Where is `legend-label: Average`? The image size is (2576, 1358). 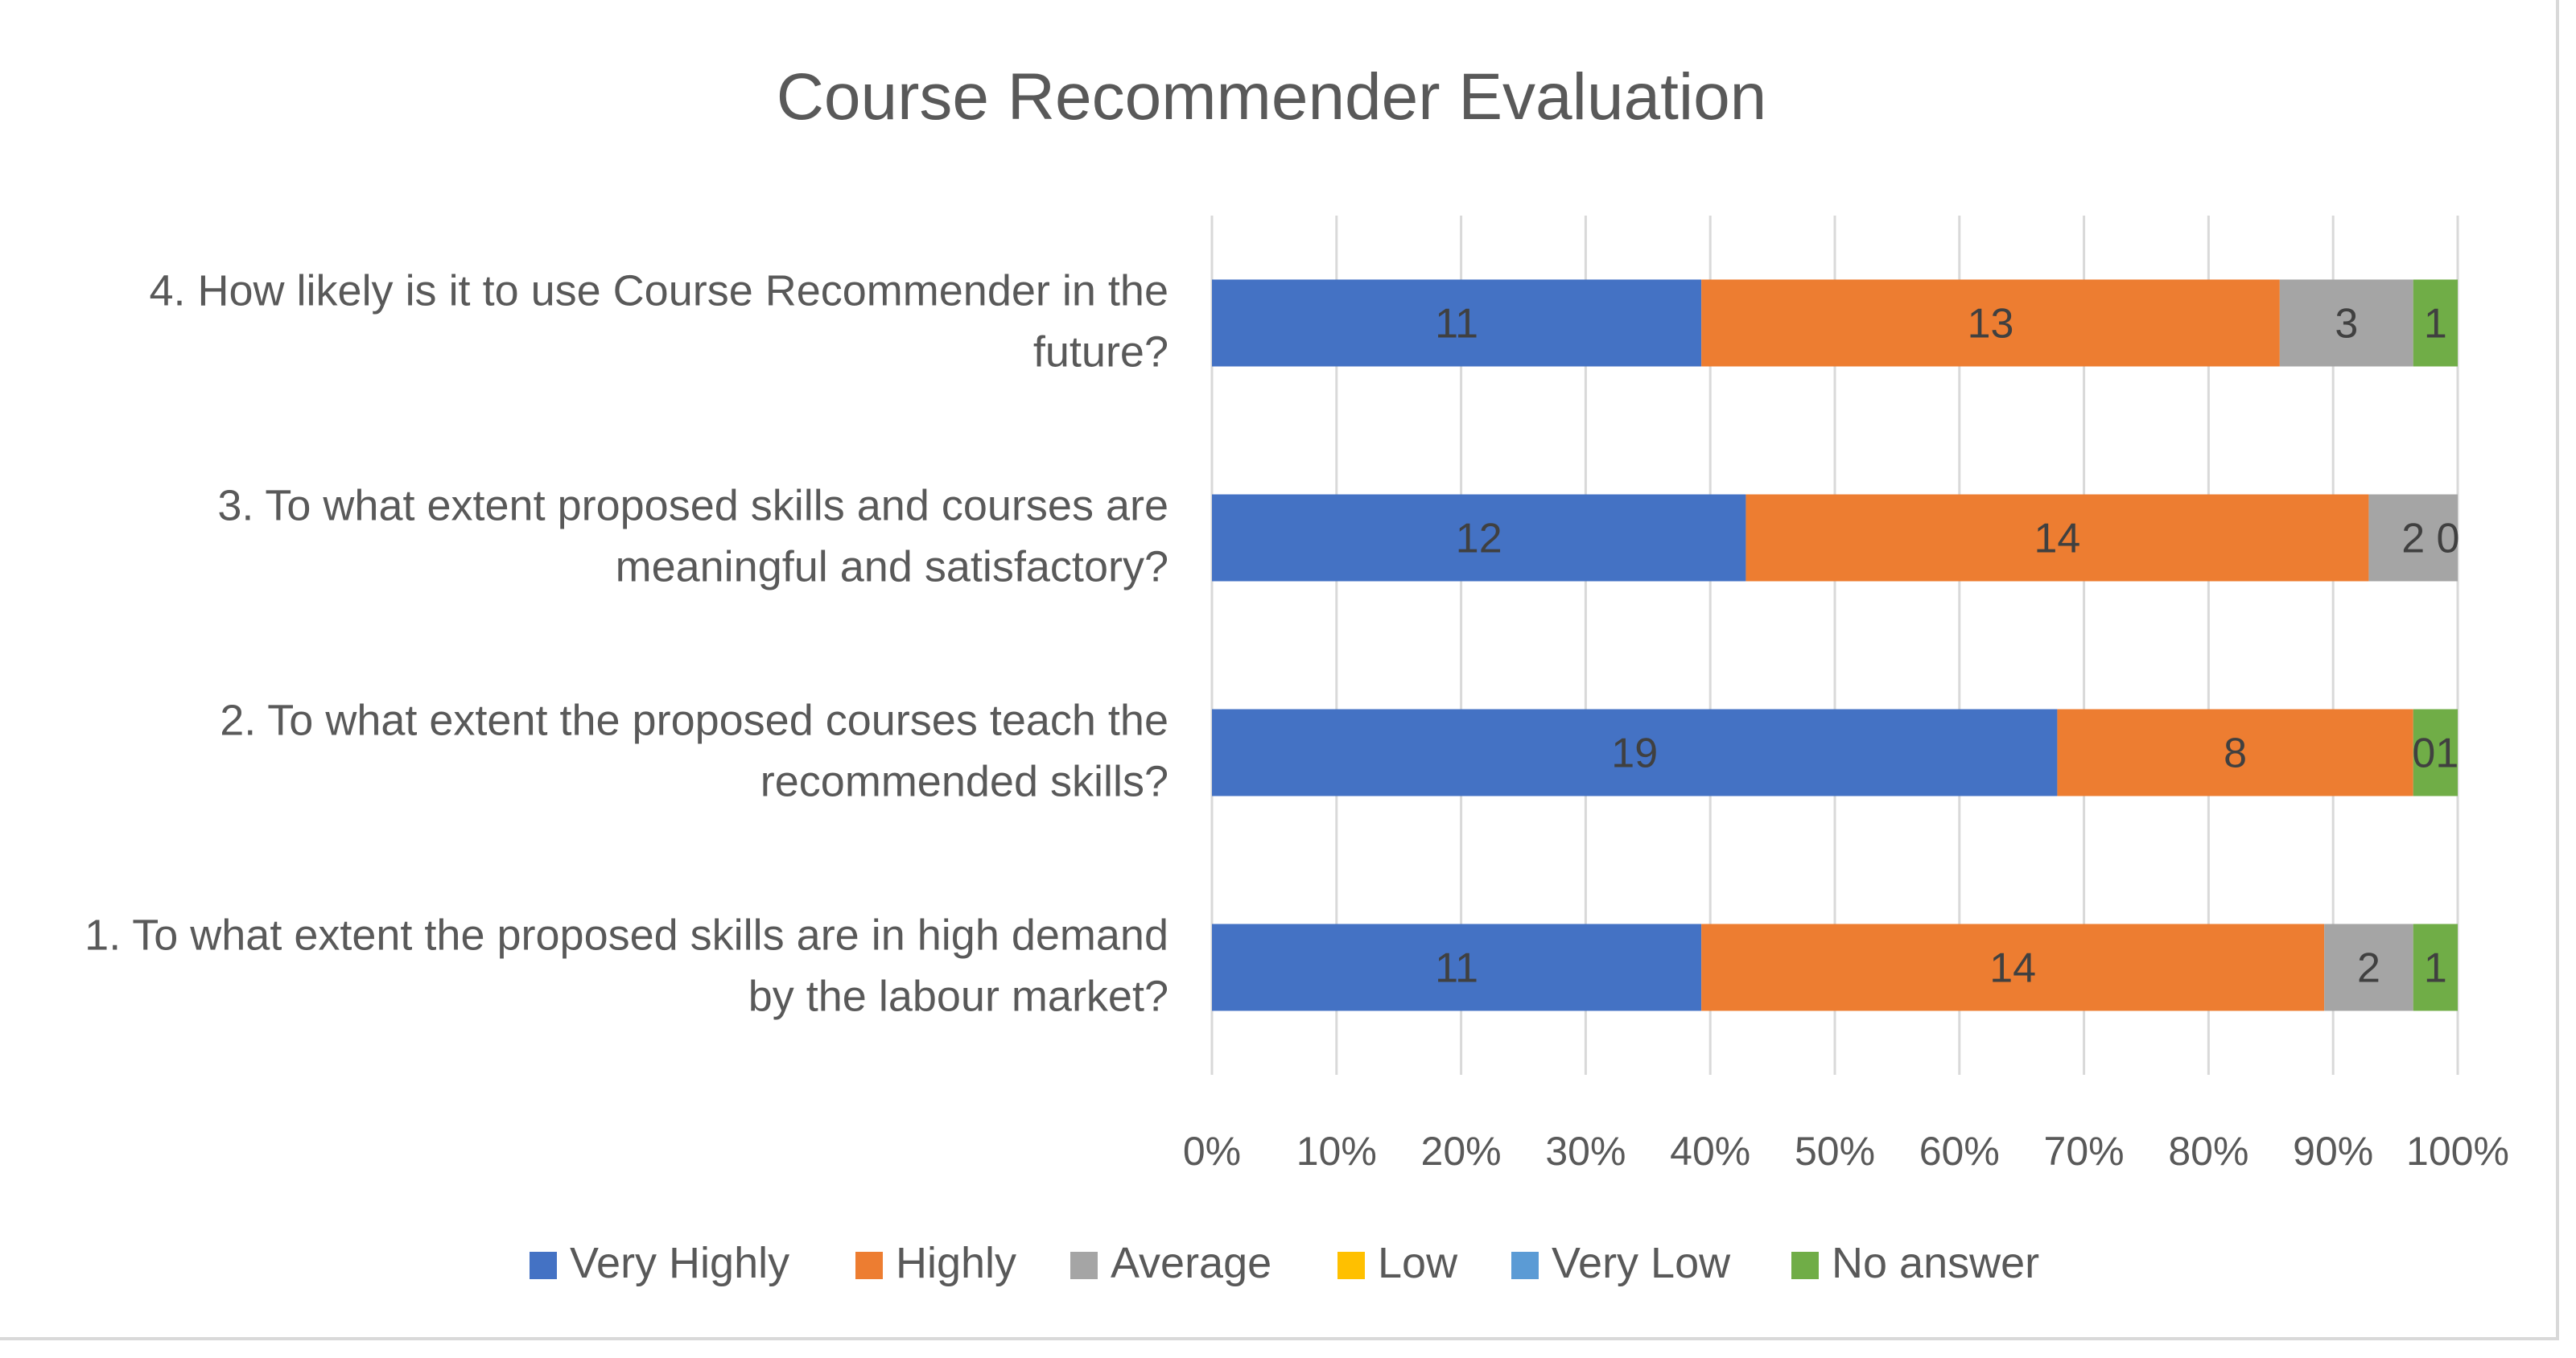
legend-label: Average is located at coordinates (1191, 1263).